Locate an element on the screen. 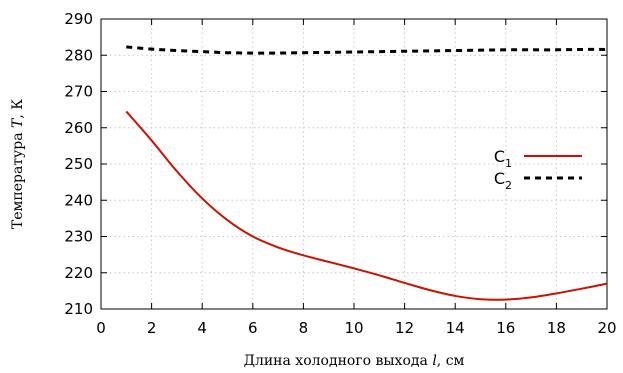 This screenshot has width=623, height=373. x-axis-label: Длина холодного выхода l, см is located at coordinates (354, 361).